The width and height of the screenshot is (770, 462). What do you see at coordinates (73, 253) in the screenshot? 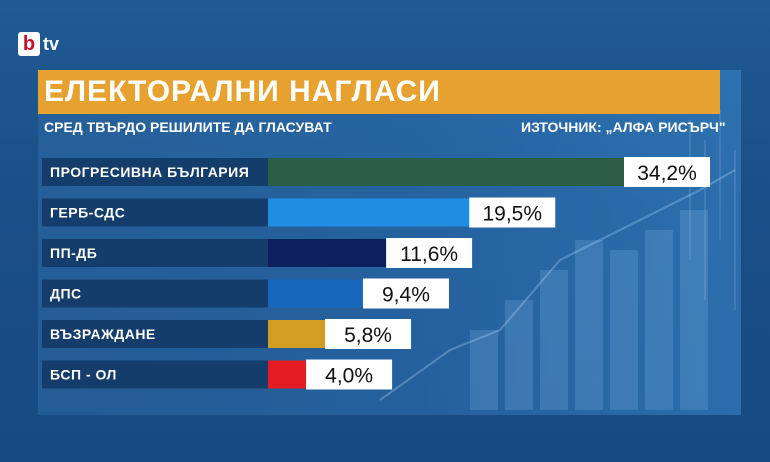
I see `category-label-row-3: ПП-ДБ` at bounding box center [73, 253].